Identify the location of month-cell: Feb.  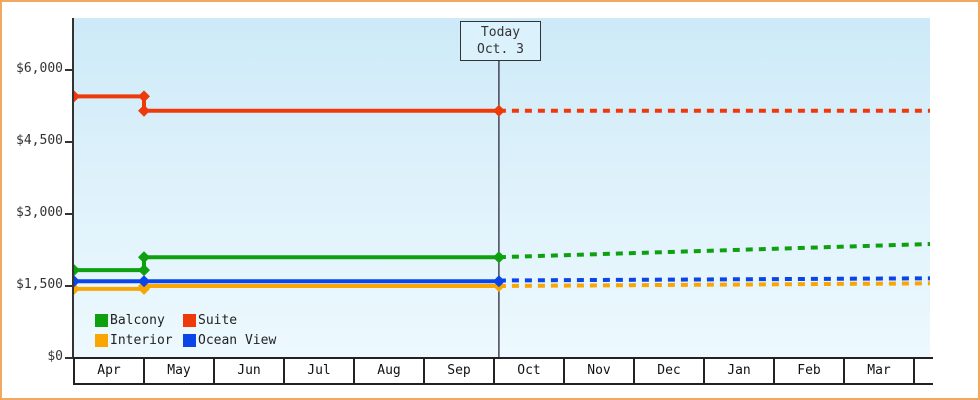
(808, 371).